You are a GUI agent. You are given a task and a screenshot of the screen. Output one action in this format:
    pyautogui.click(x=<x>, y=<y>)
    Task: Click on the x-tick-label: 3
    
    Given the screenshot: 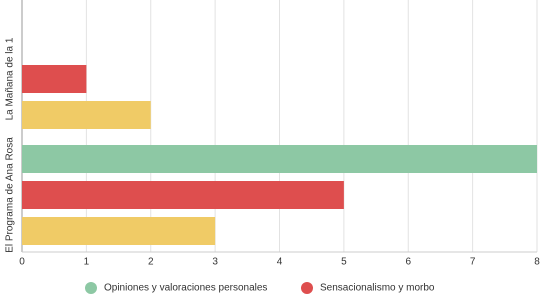 What is the action you would take?
    pyautogui.click(x=215, y=262)
    